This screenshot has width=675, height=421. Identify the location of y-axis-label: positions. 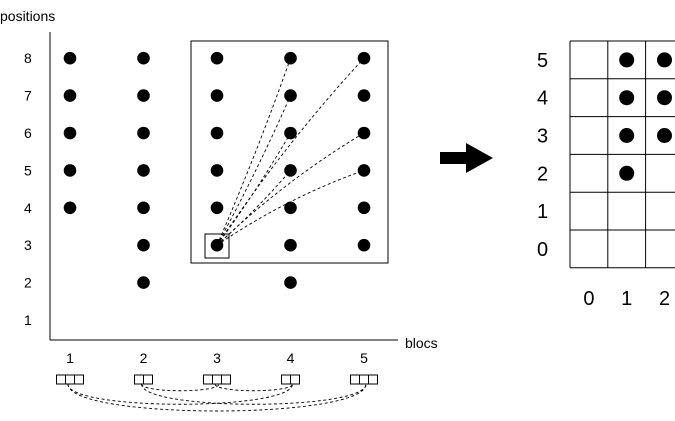
(27, 16).